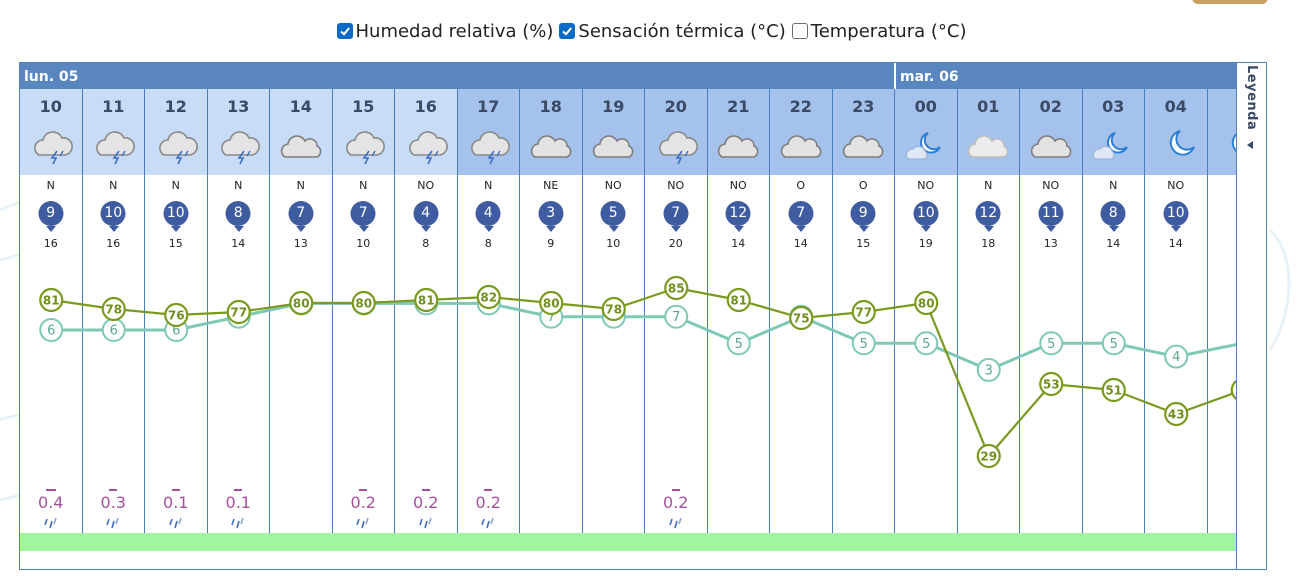 Image resolution: width=1303 pixels, height=578 pixels. What do you see at coordinates (926, 317) in the screenshot?
I see `hour-column: 00 NO 10 19` at bounding box center [926, 317].